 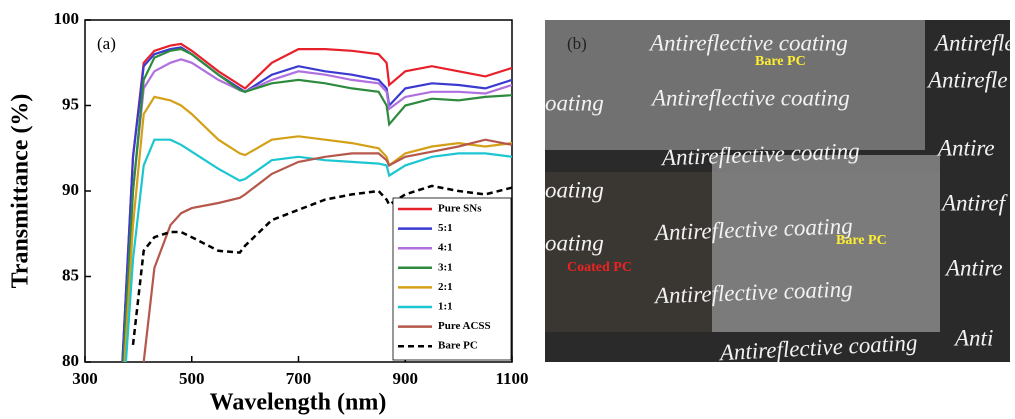 I want to click on x-tick-label: 700, so click(x=299, y=378).